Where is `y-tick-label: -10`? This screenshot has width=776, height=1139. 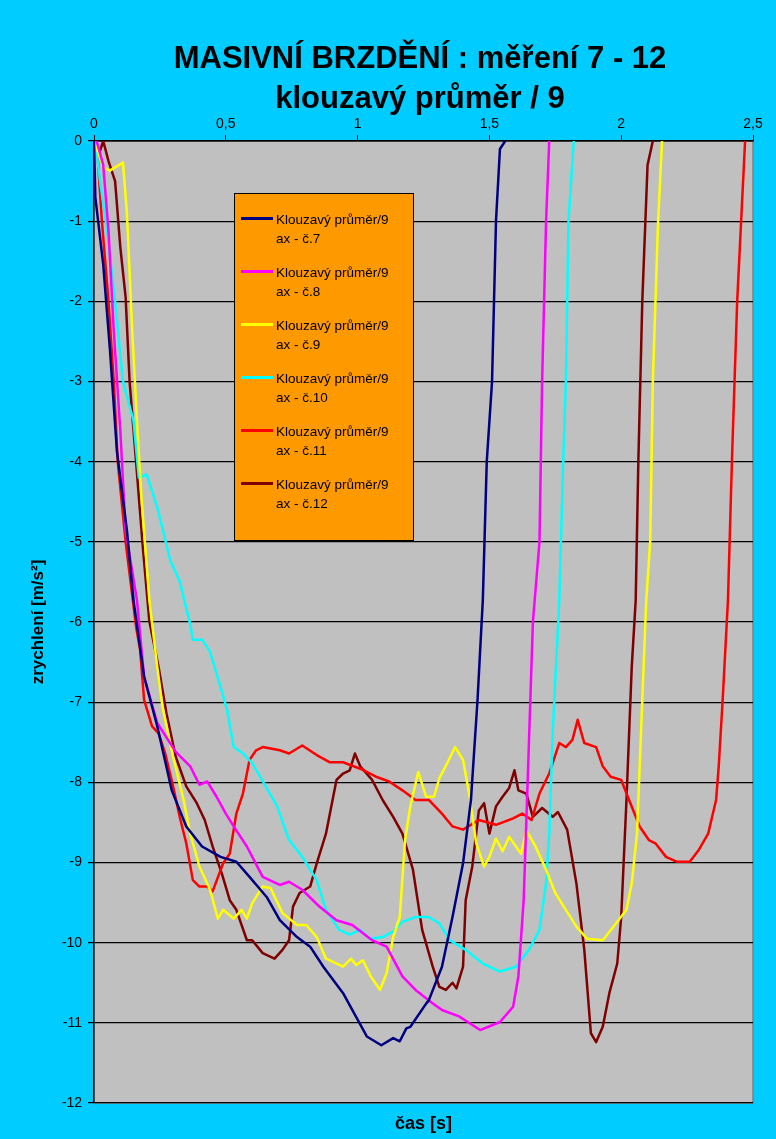 y-tick-label: -10 is located at coordinates (72, 941).